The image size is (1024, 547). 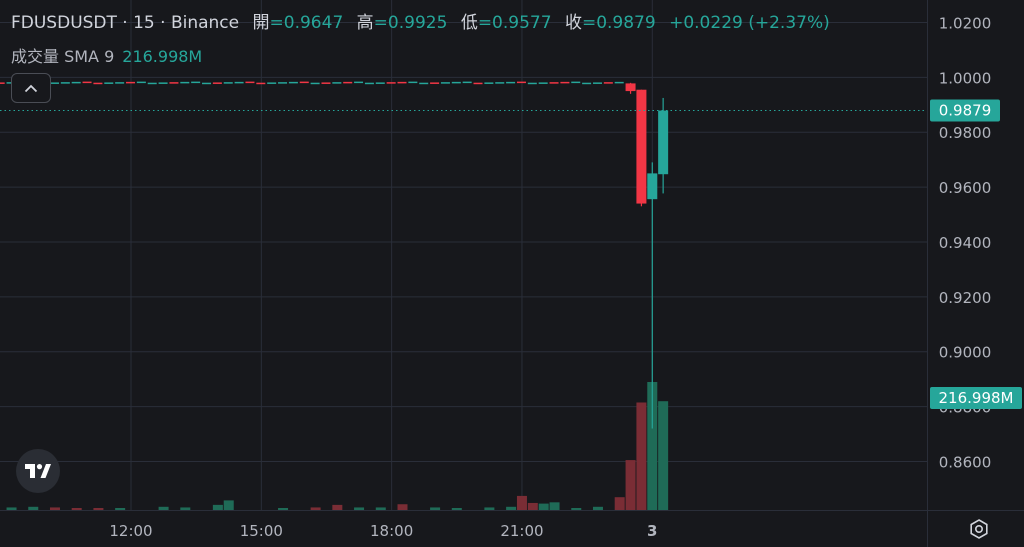 I want to click on y-tick-label: 0.9800, so click(x=965, y=133).